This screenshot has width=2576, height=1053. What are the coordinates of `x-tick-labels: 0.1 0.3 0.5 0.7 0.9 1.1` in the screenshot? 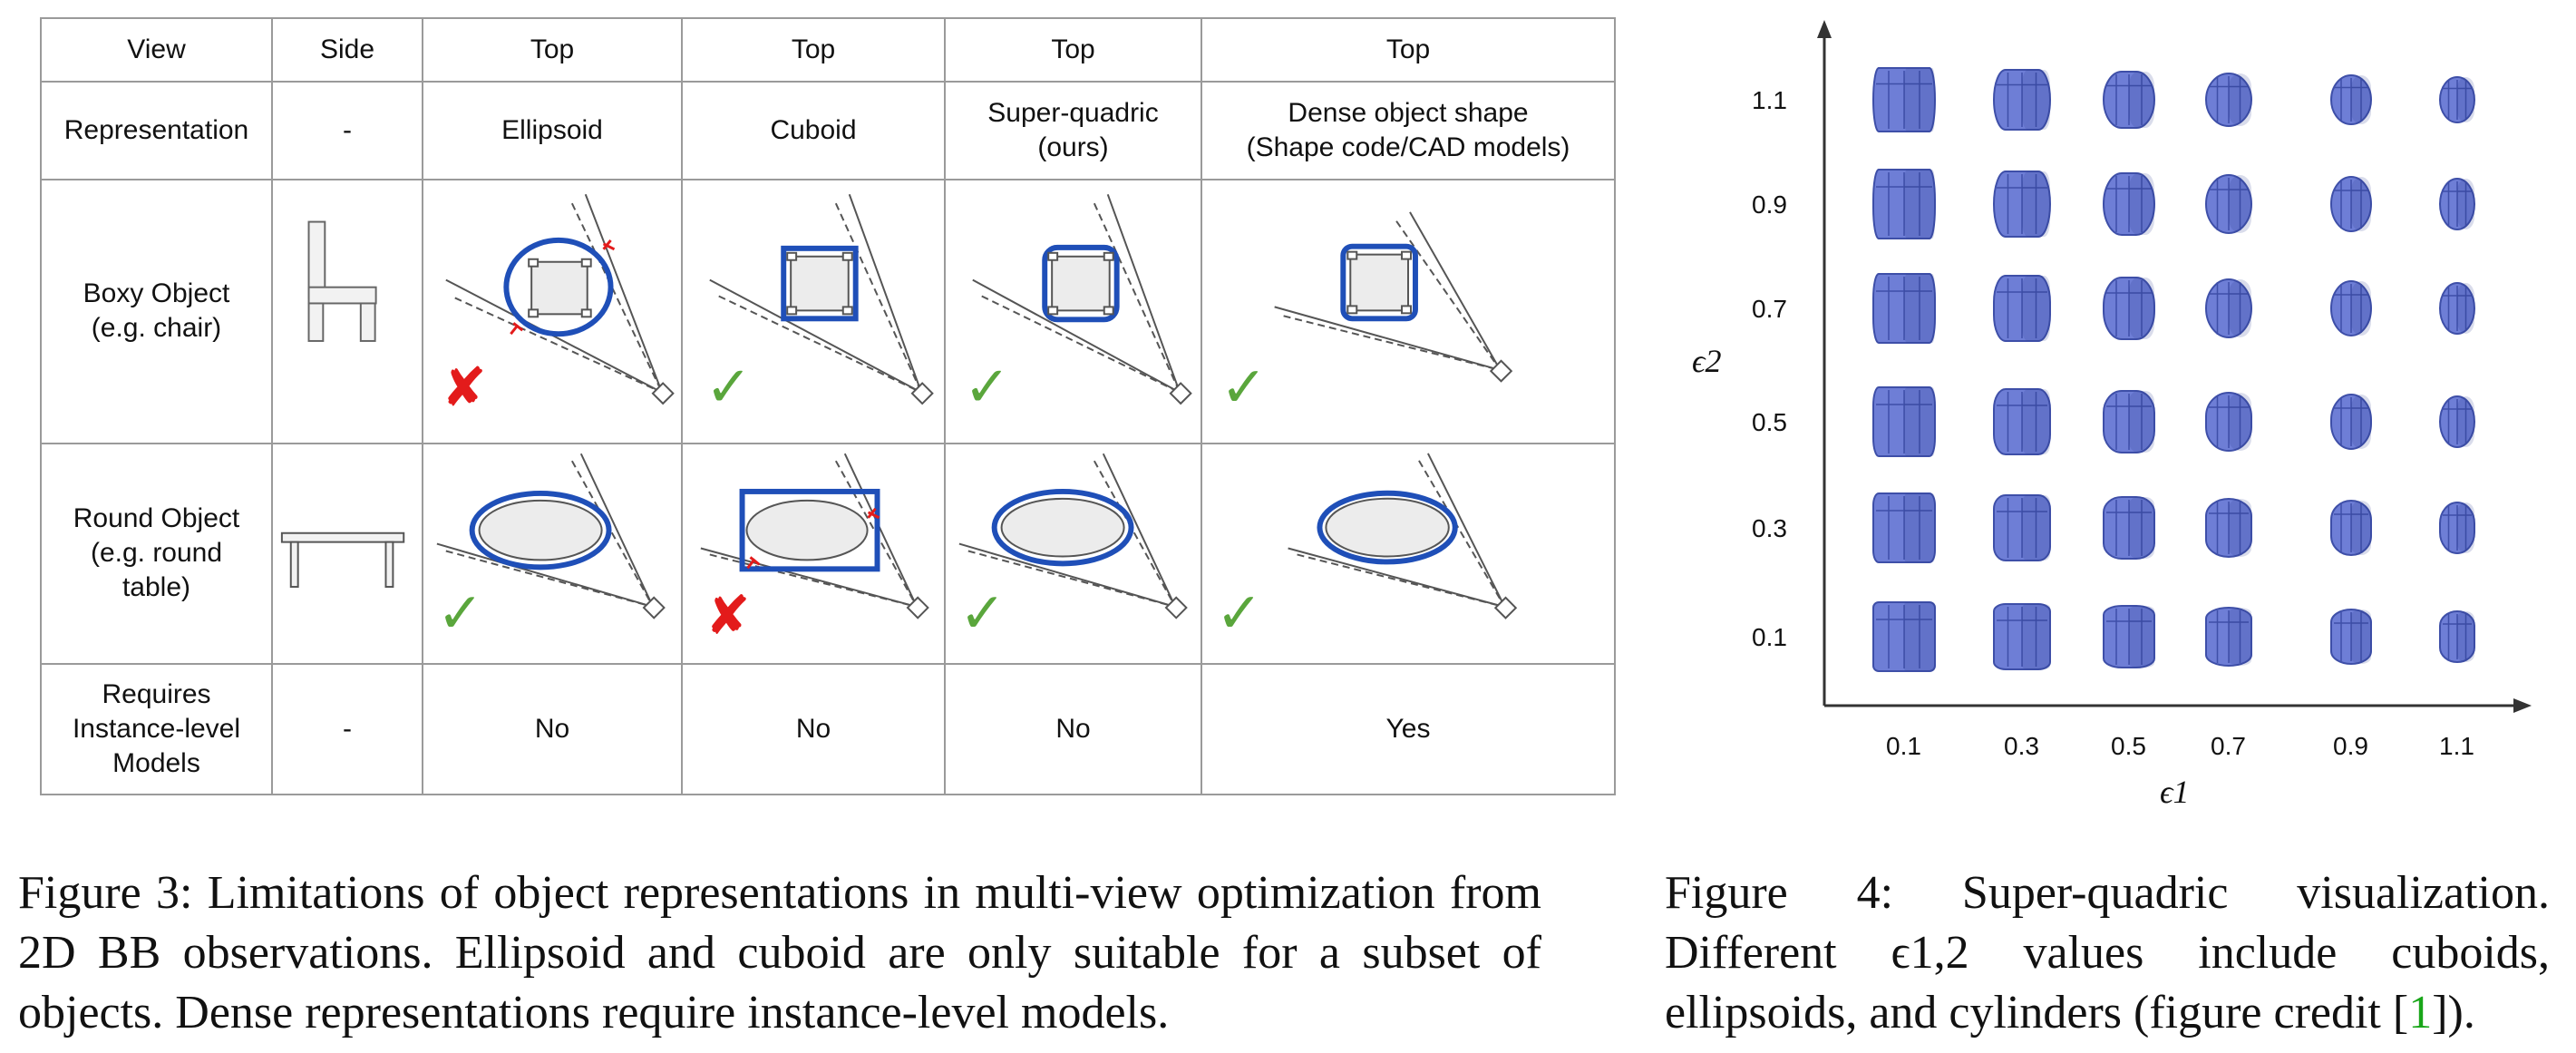 It's located at (2180, 746).